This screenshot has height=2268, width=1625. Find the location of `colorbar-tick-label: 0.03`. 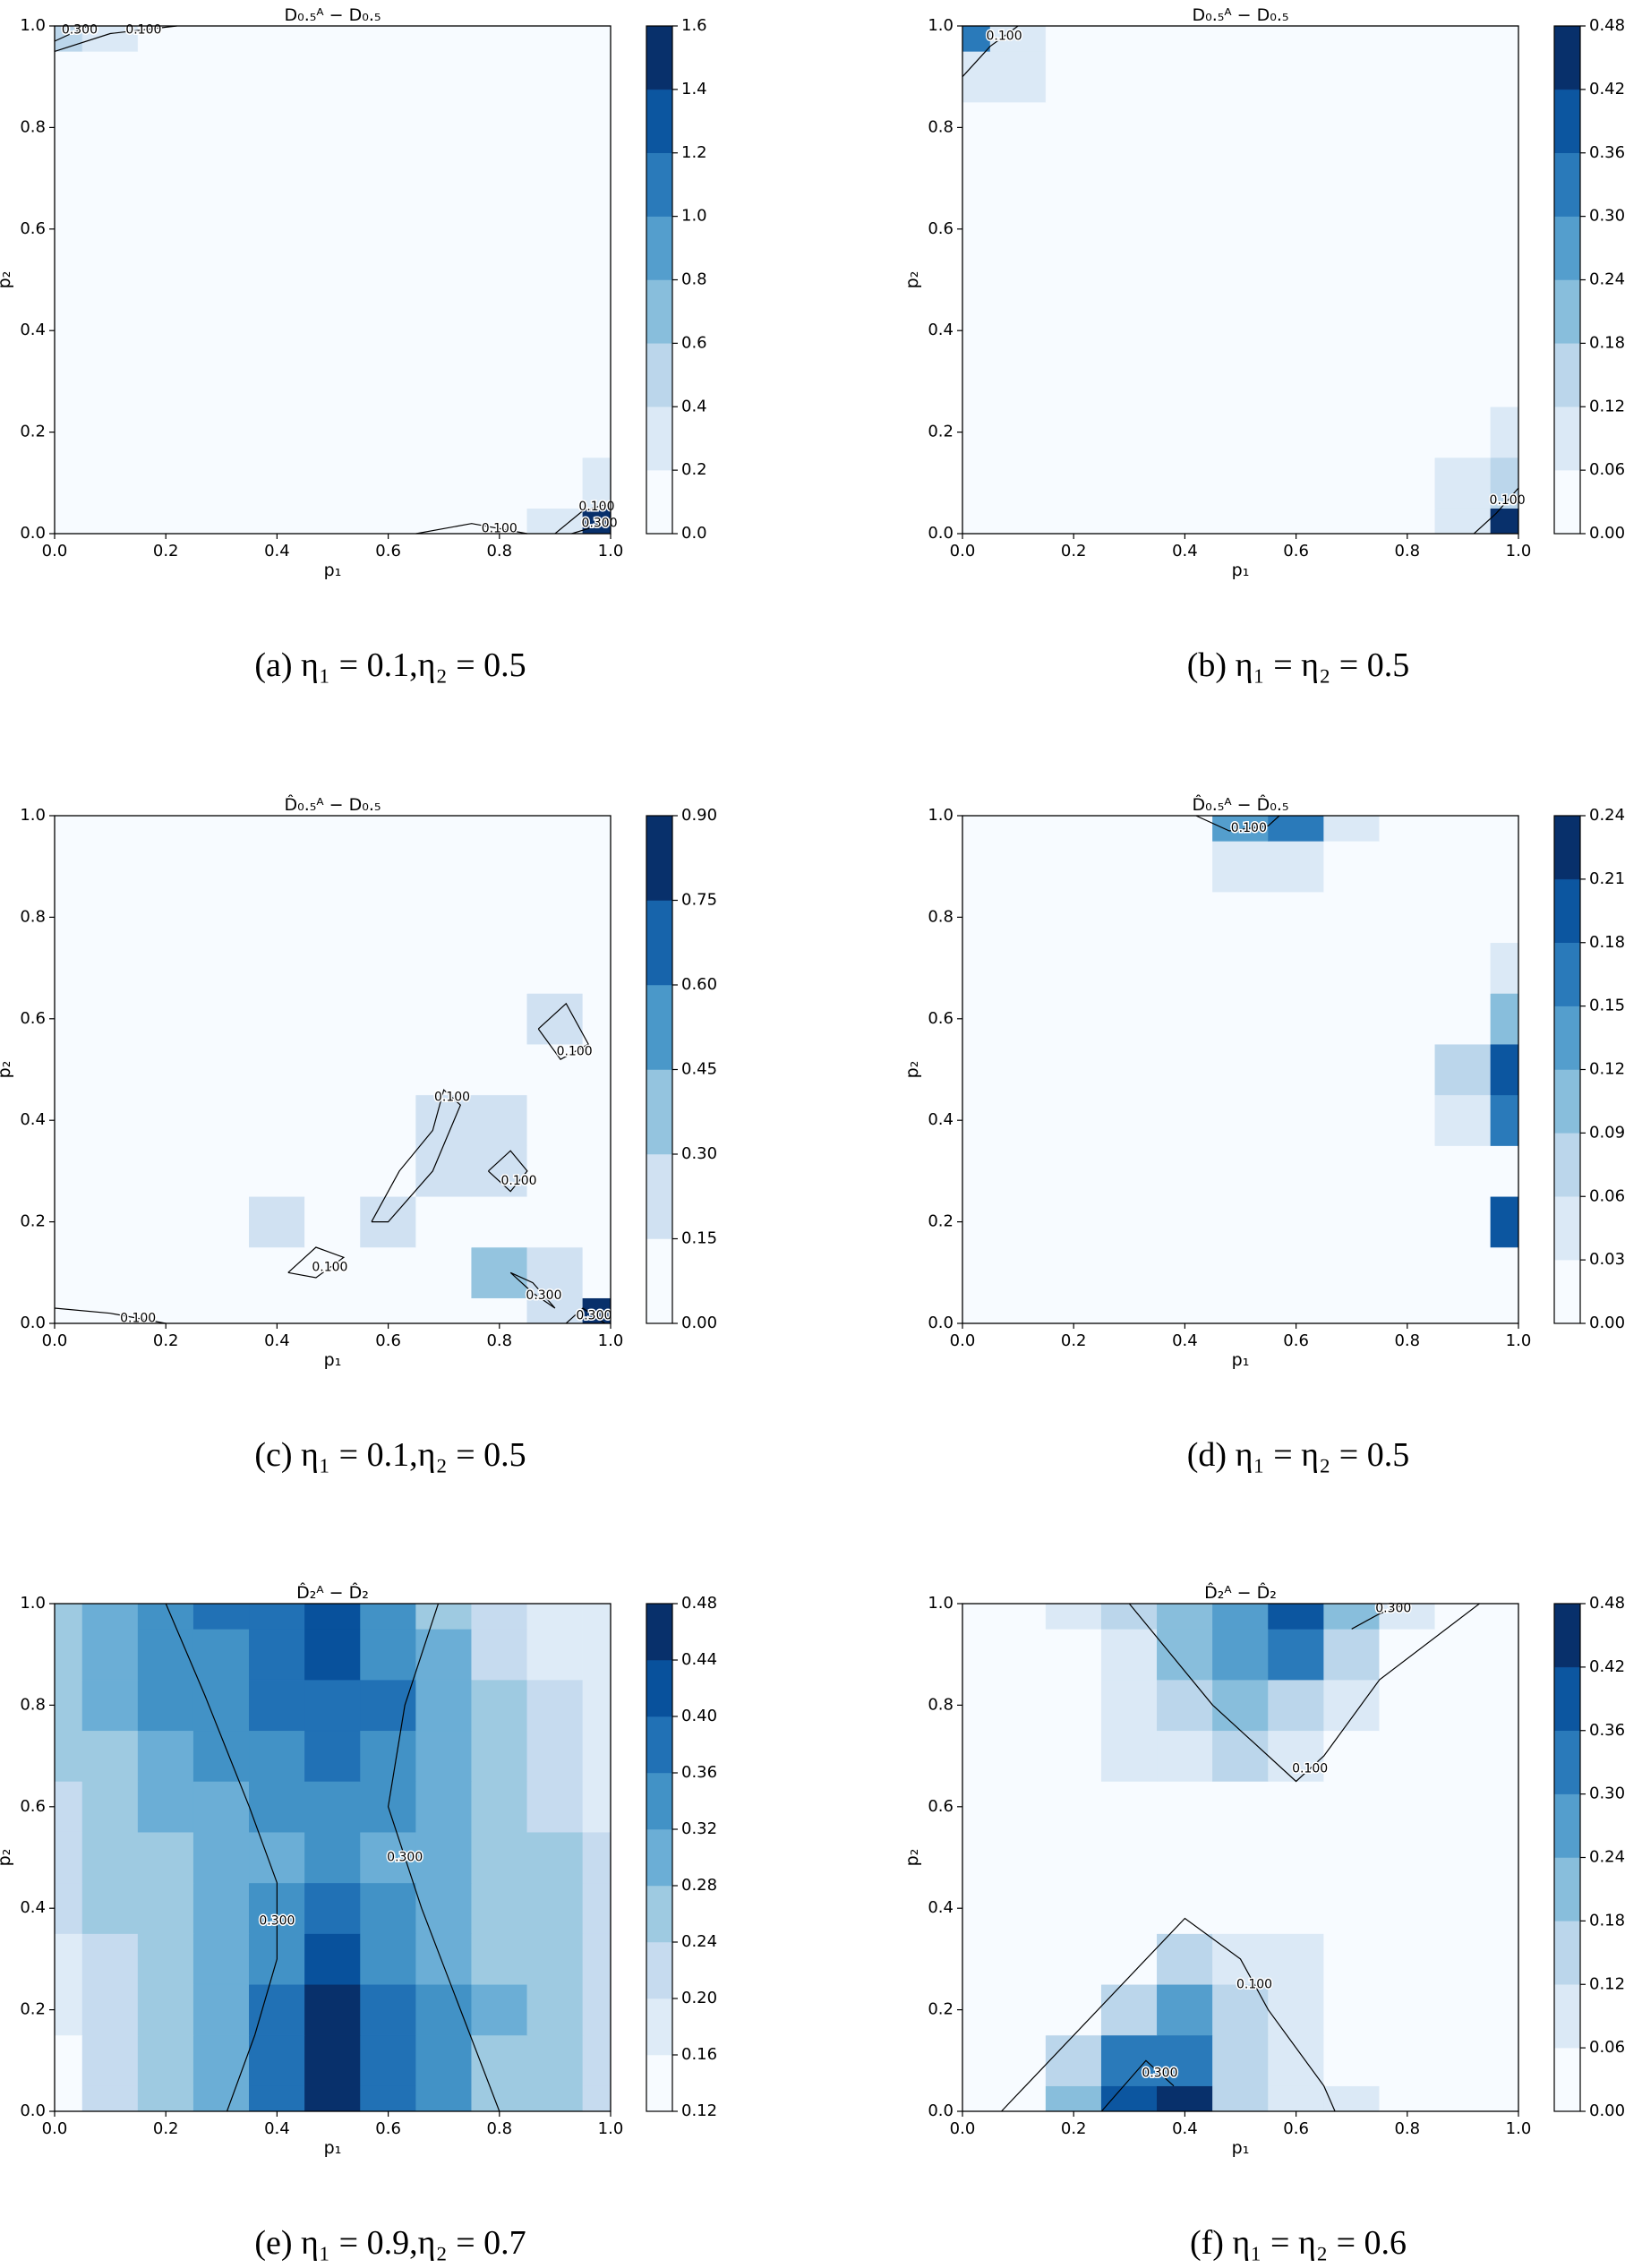

colorbar-tick-label: 0.03 is located at coordinates (1607, 1259).